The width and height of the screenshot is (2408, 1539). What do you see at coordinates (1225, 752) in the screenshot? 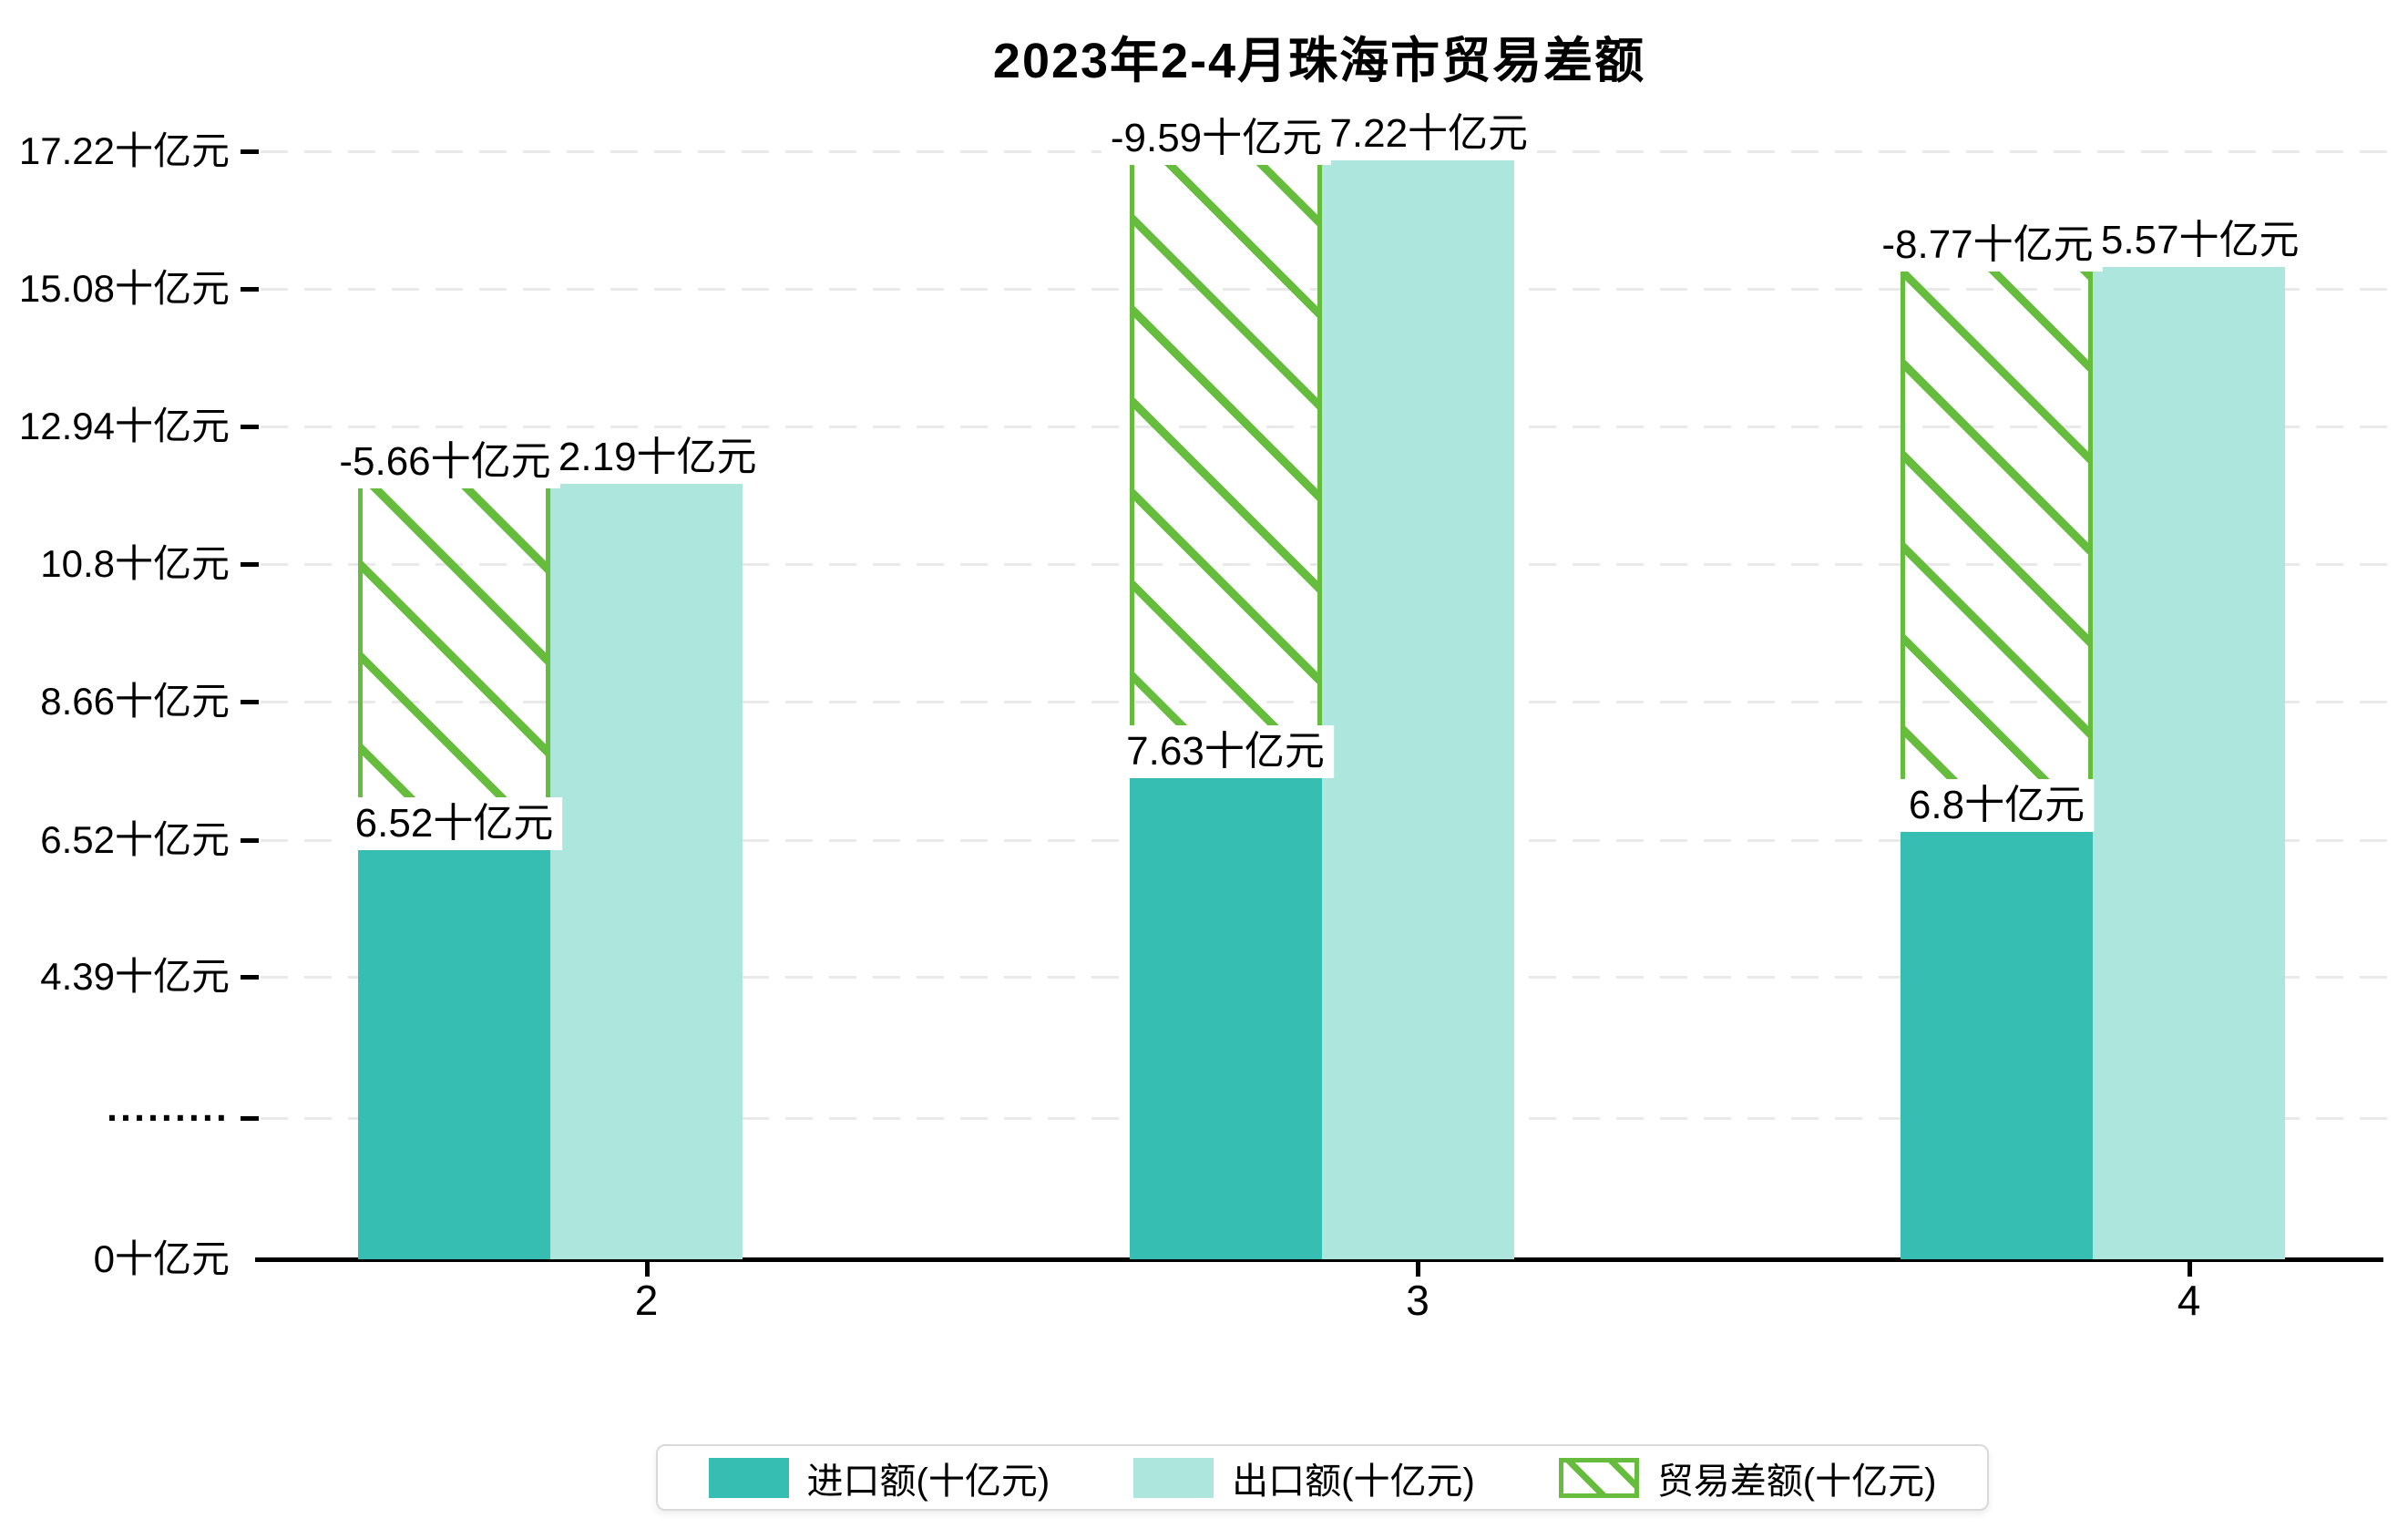
I see `import-bar-label: 7.63十亿元` at bounding box center [1225, 752].